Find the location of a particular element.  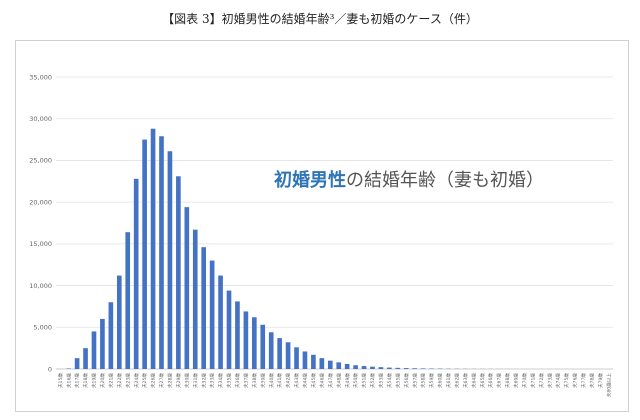

x-tick-label: 夫27歳 is located at coordinates (161, 380).